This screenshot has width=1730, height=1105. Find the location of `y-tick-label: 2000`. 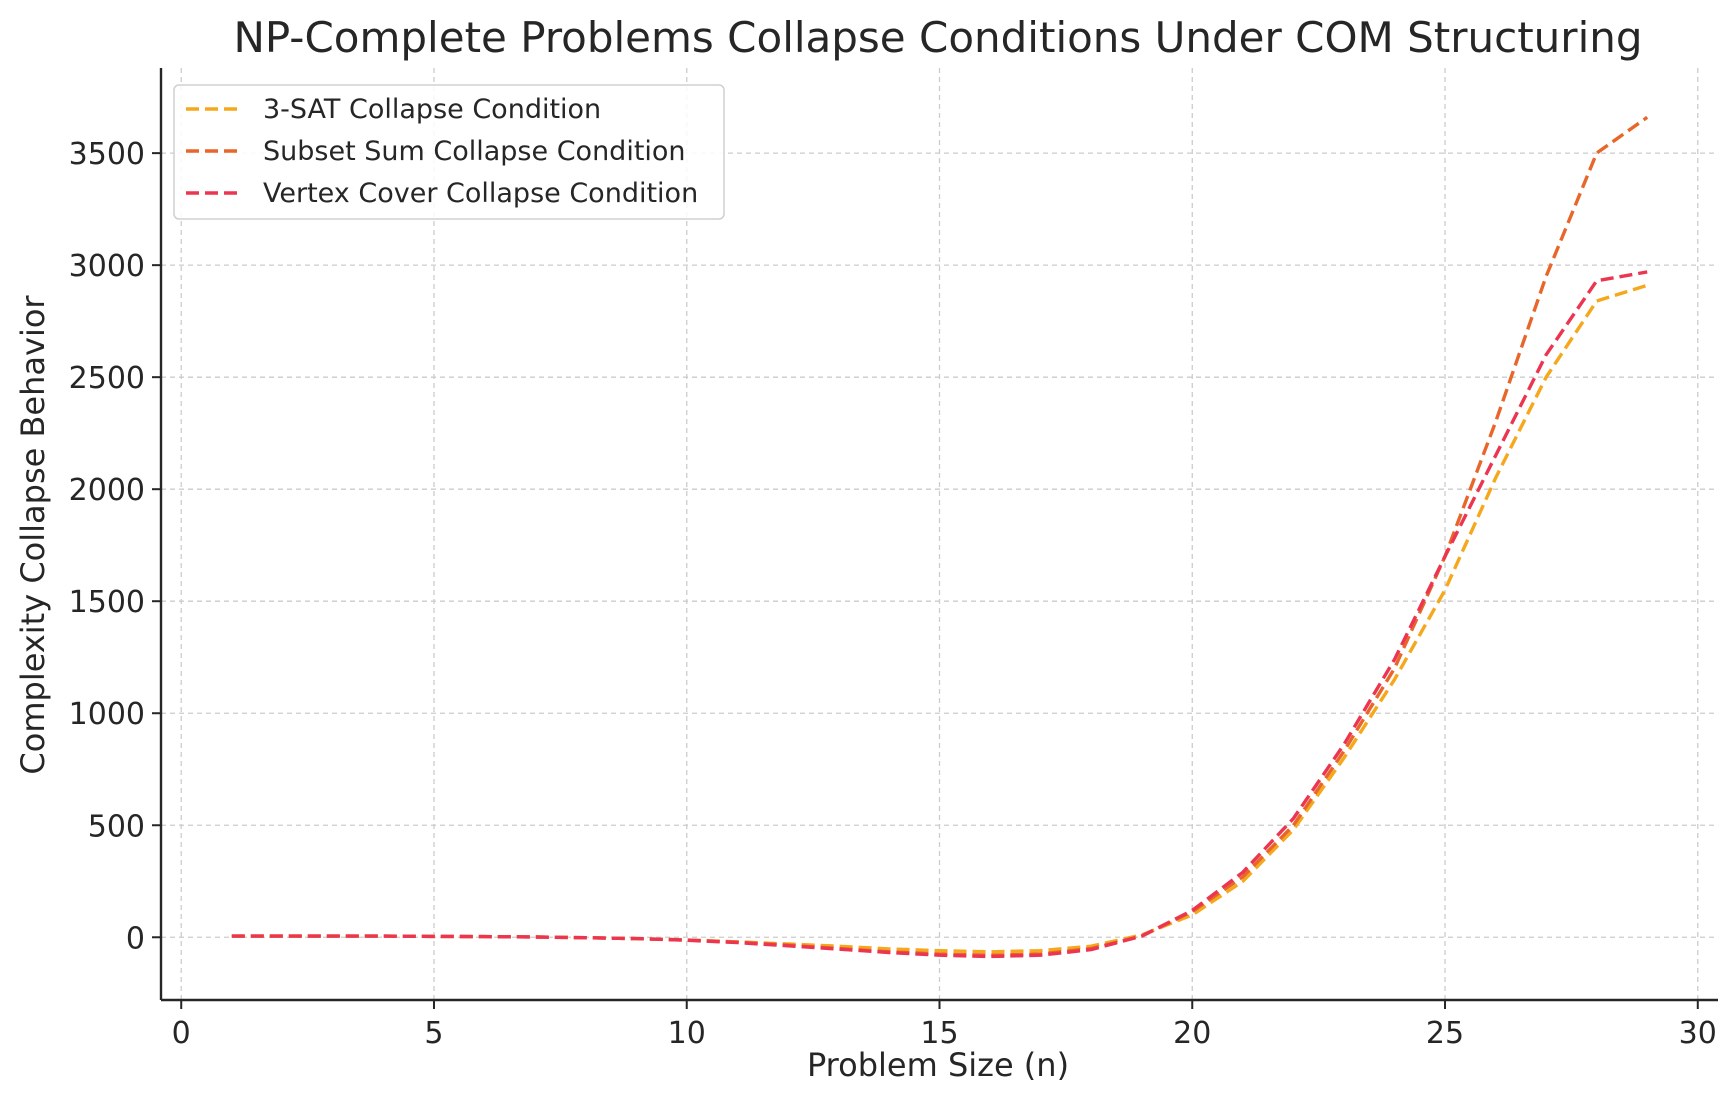

y-tick-label: 2000 is located at coordinates (107, 490).